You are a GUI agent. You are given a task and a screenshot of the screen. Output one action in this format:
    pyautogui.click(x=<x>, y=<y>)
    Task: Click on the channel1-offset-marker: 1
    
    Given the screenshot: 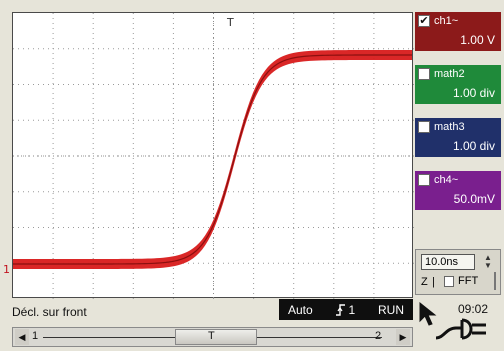 What is the action you would take?
    pyautogui.click(x=6, y=269)
    